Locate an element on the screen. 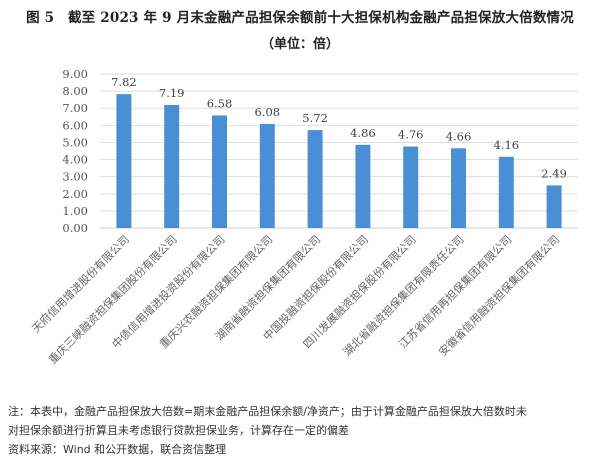 This screenshot has height=469, width=600. y-tick-label: 5.00 is located at coordinates (75, 142).